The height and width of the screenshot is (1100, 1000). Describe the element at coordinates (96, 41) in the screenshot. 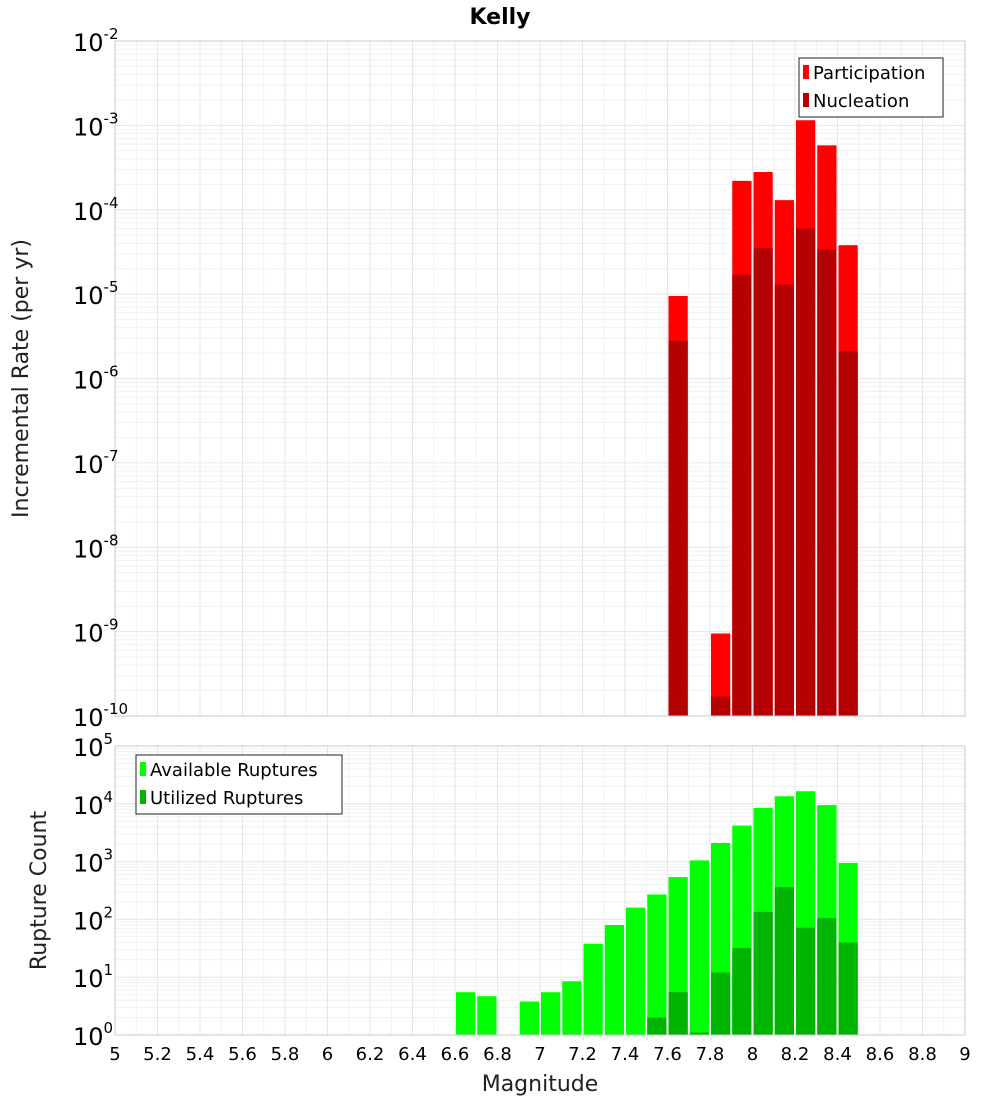

I see `y-tick-label: 10⁻²` at that location.